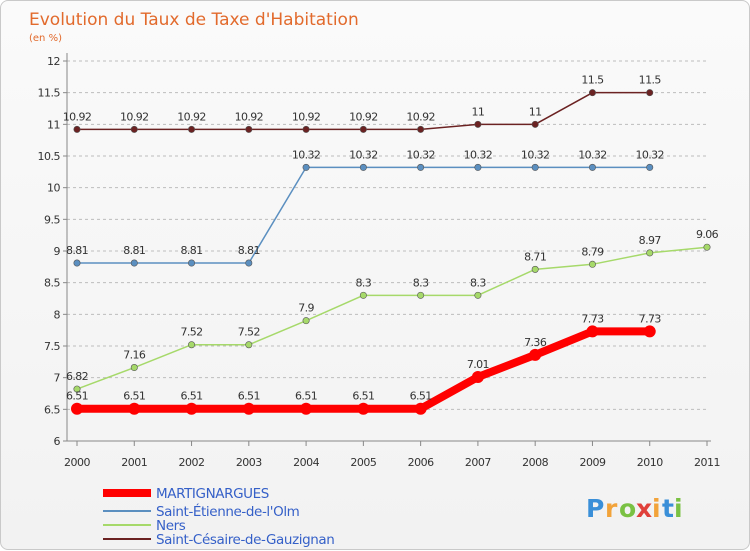  I want to click on logo-letter: o, so click(628, 508).